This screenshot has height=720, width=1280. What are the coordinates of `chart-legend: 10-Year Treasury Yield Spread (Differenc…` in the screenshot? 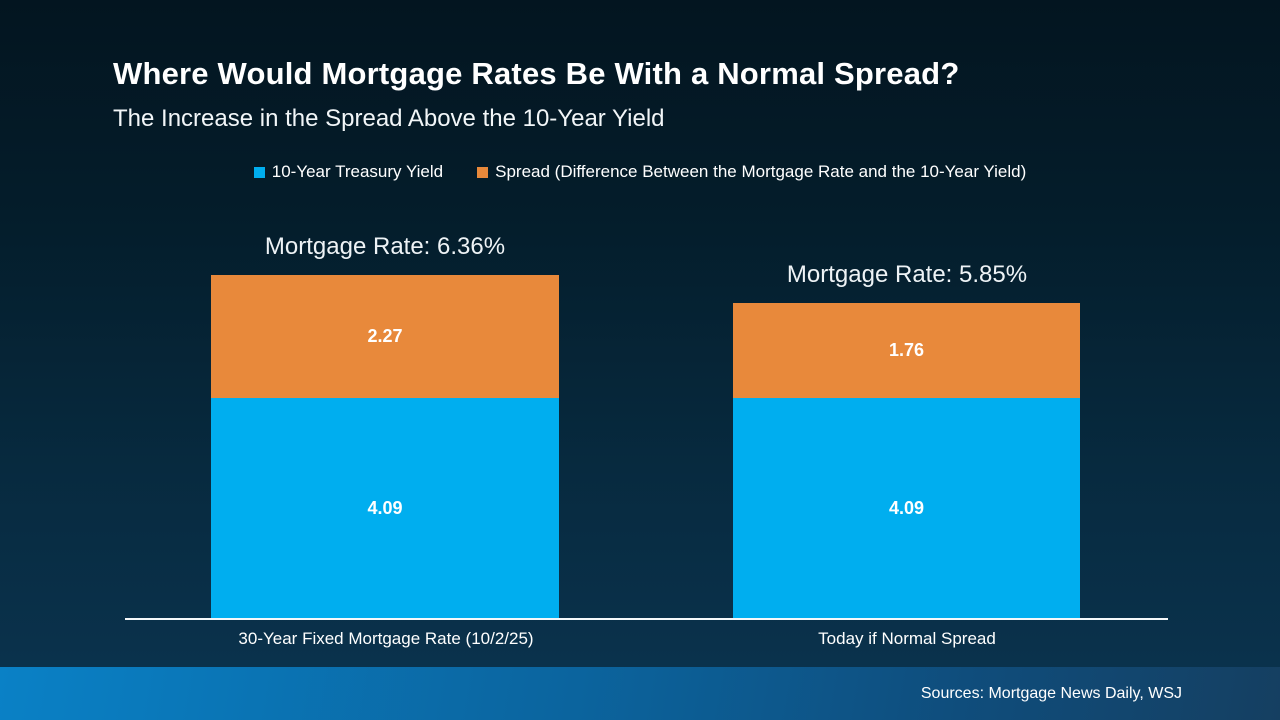 It's located at (640, 172).